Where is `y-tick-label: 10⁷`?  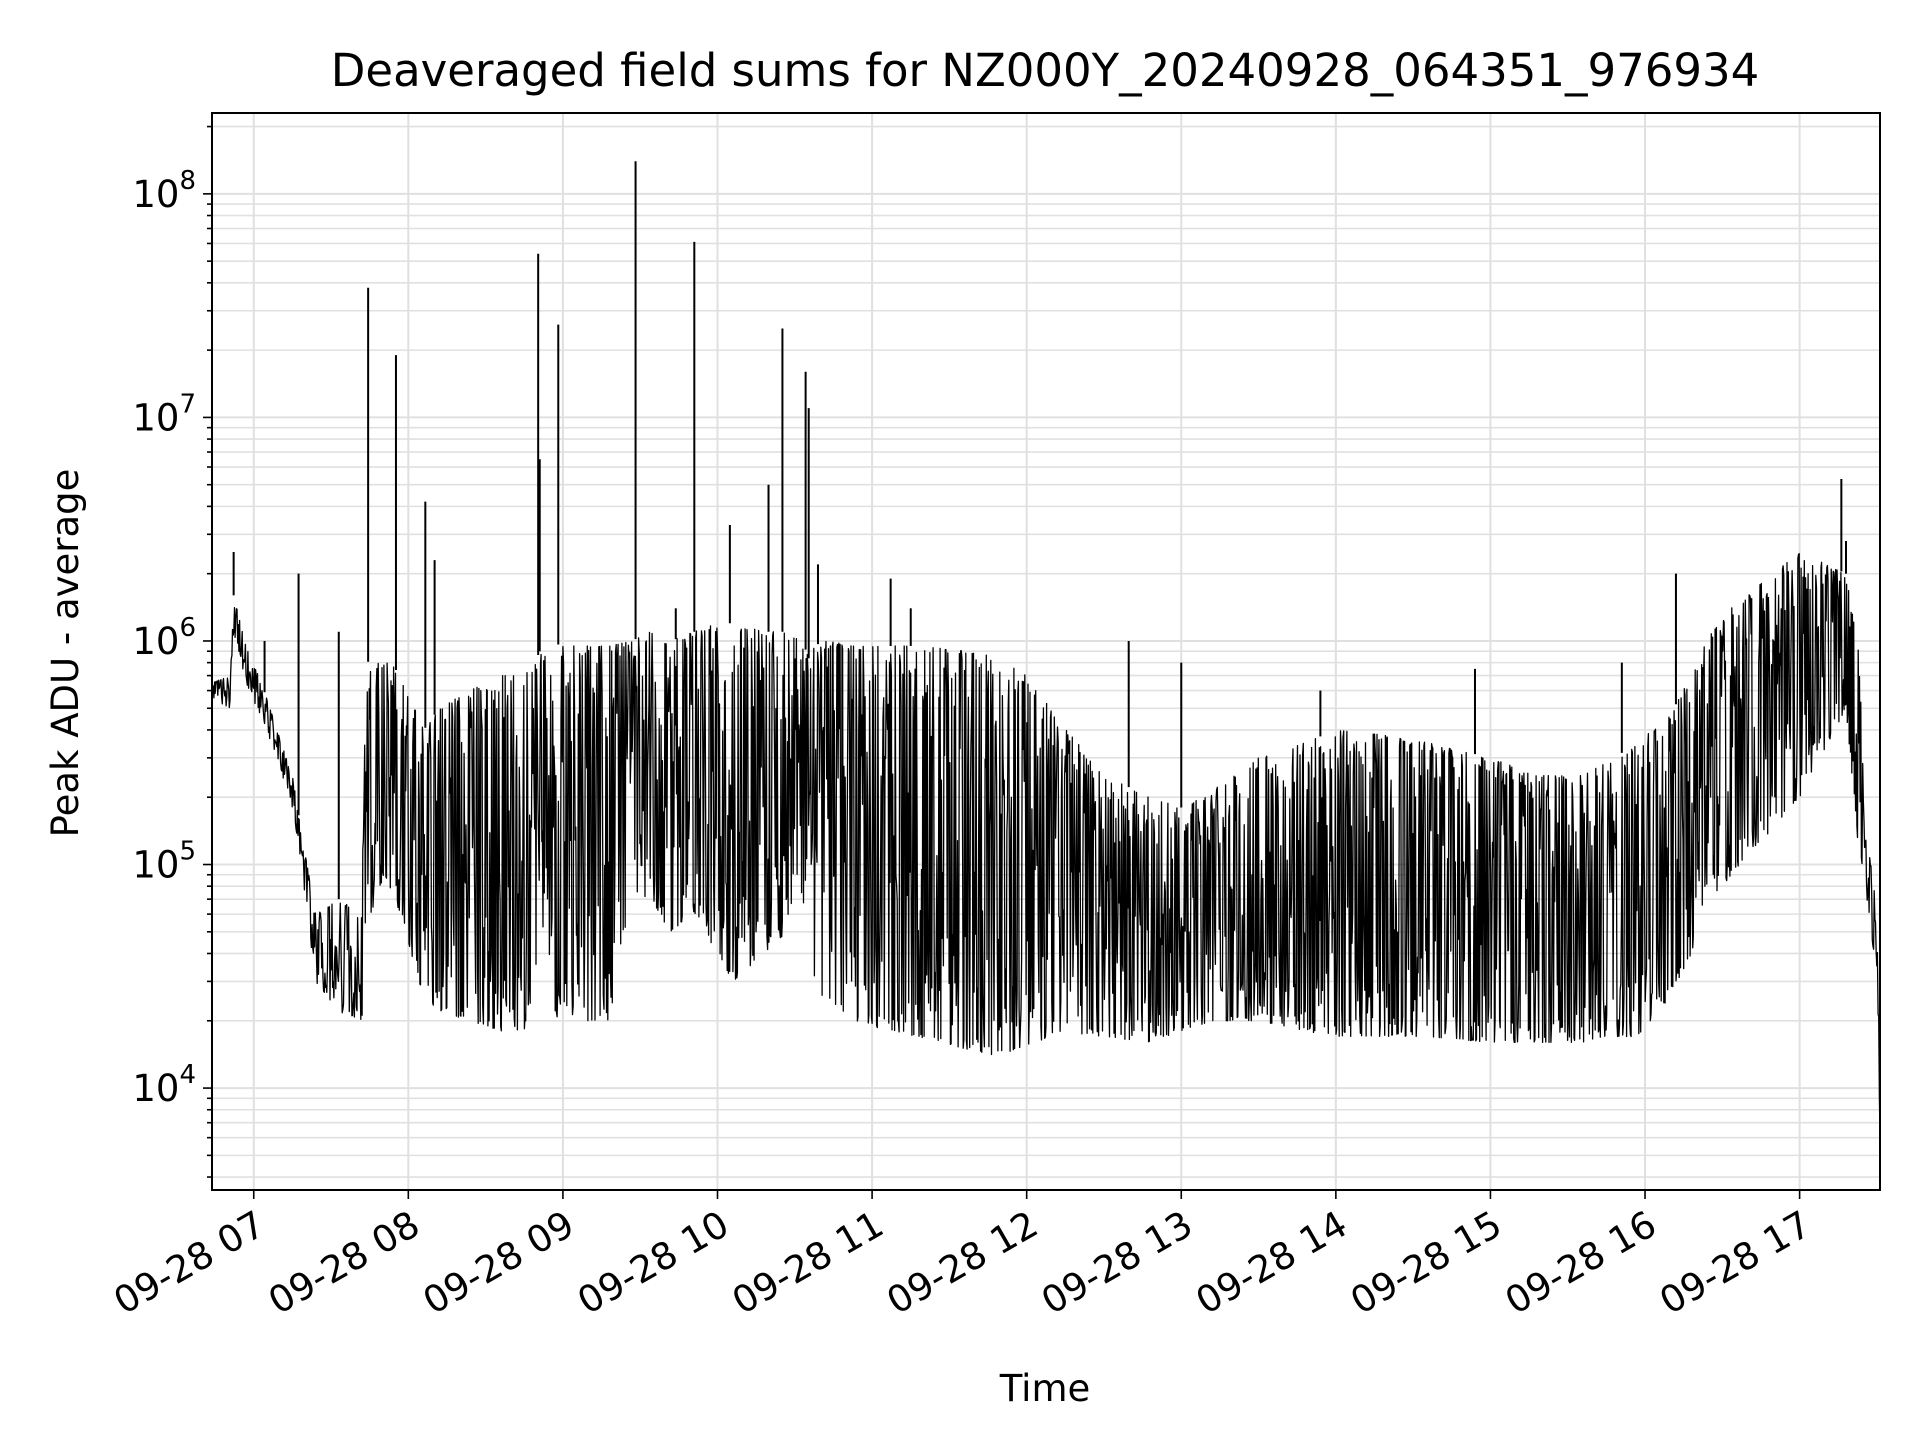
y-tick-label: 10⁷ is located at coordinates (164, 414).